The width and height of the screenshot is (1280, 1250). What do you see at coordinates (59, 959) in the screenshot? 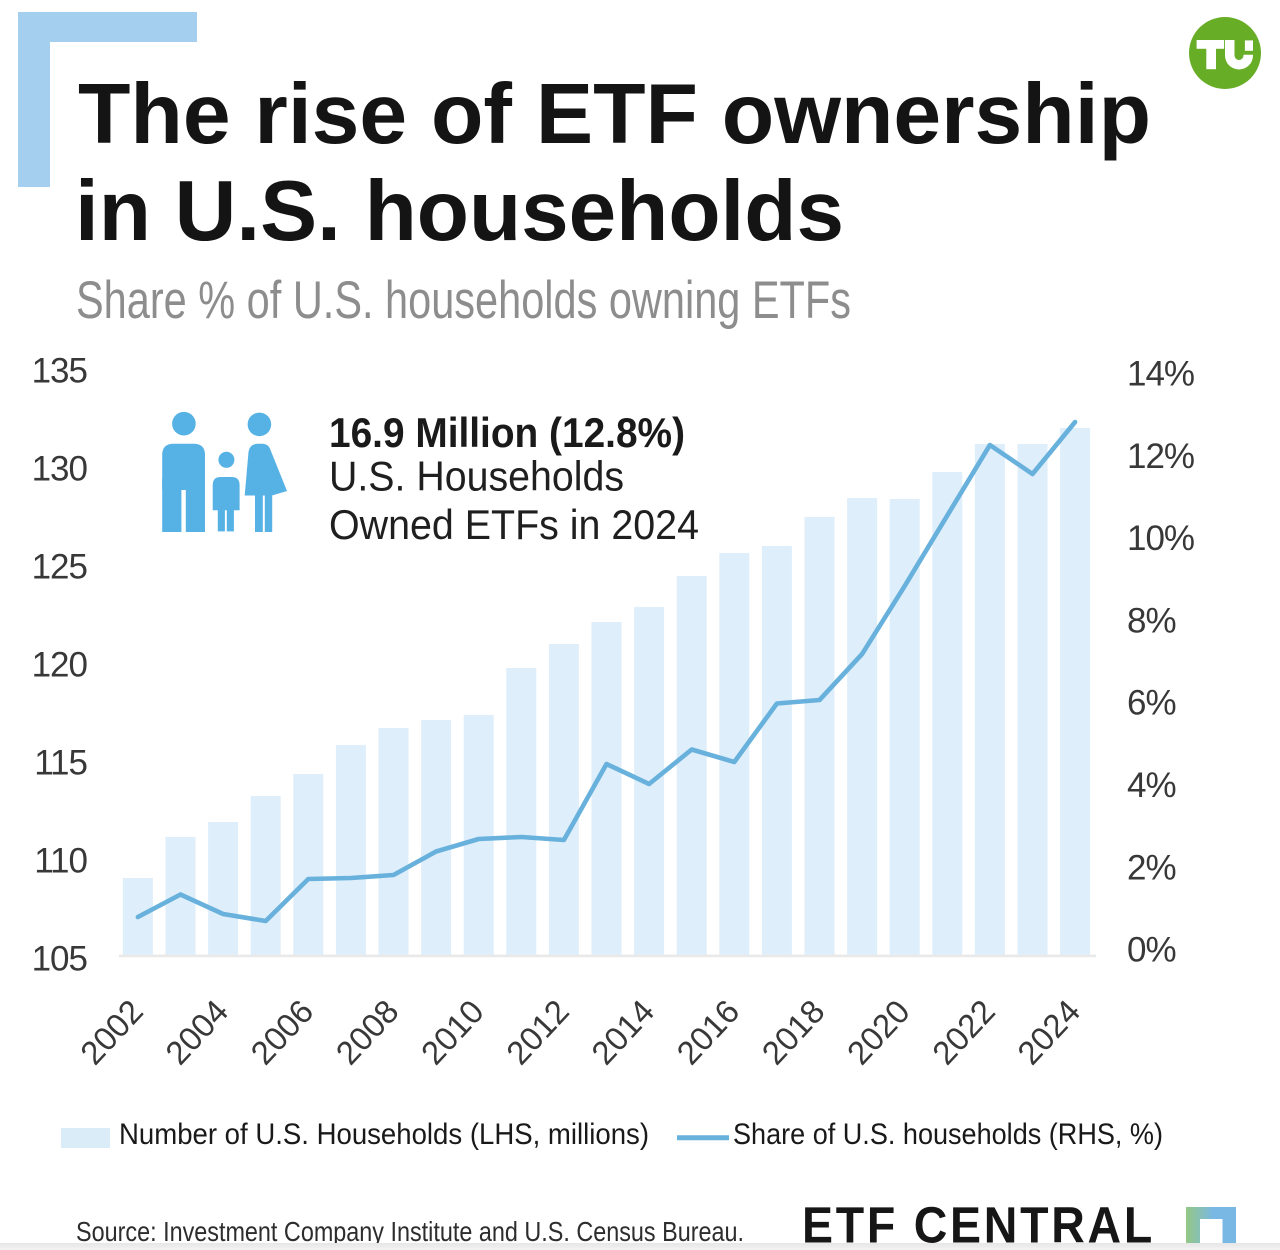
I see `svg-text: 105` at bounding box center [59, 959].